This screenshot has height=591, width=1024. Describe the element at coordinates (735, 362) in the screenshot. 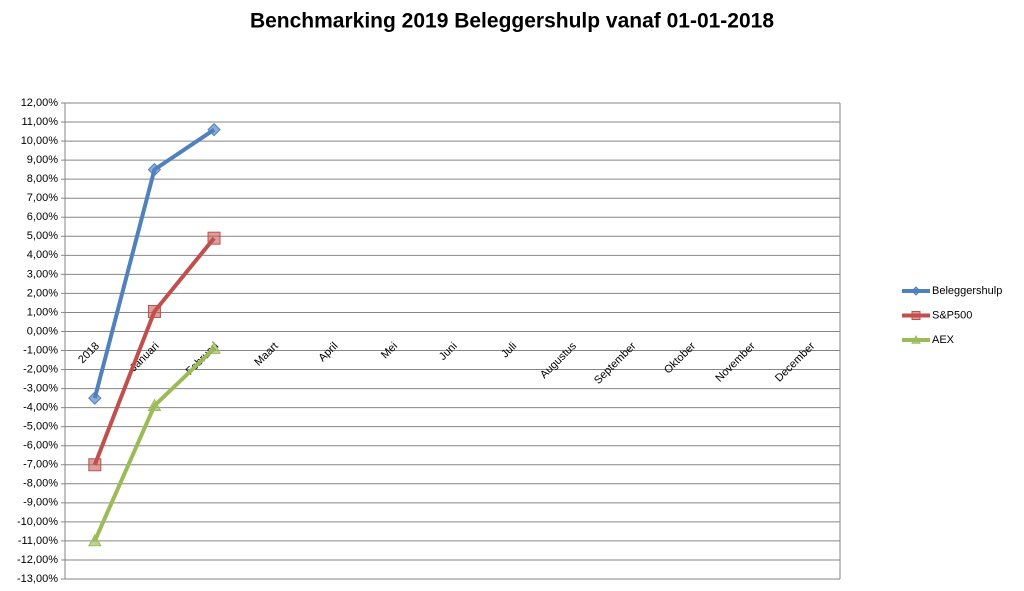

I see `x-tick-label: November` at that location.